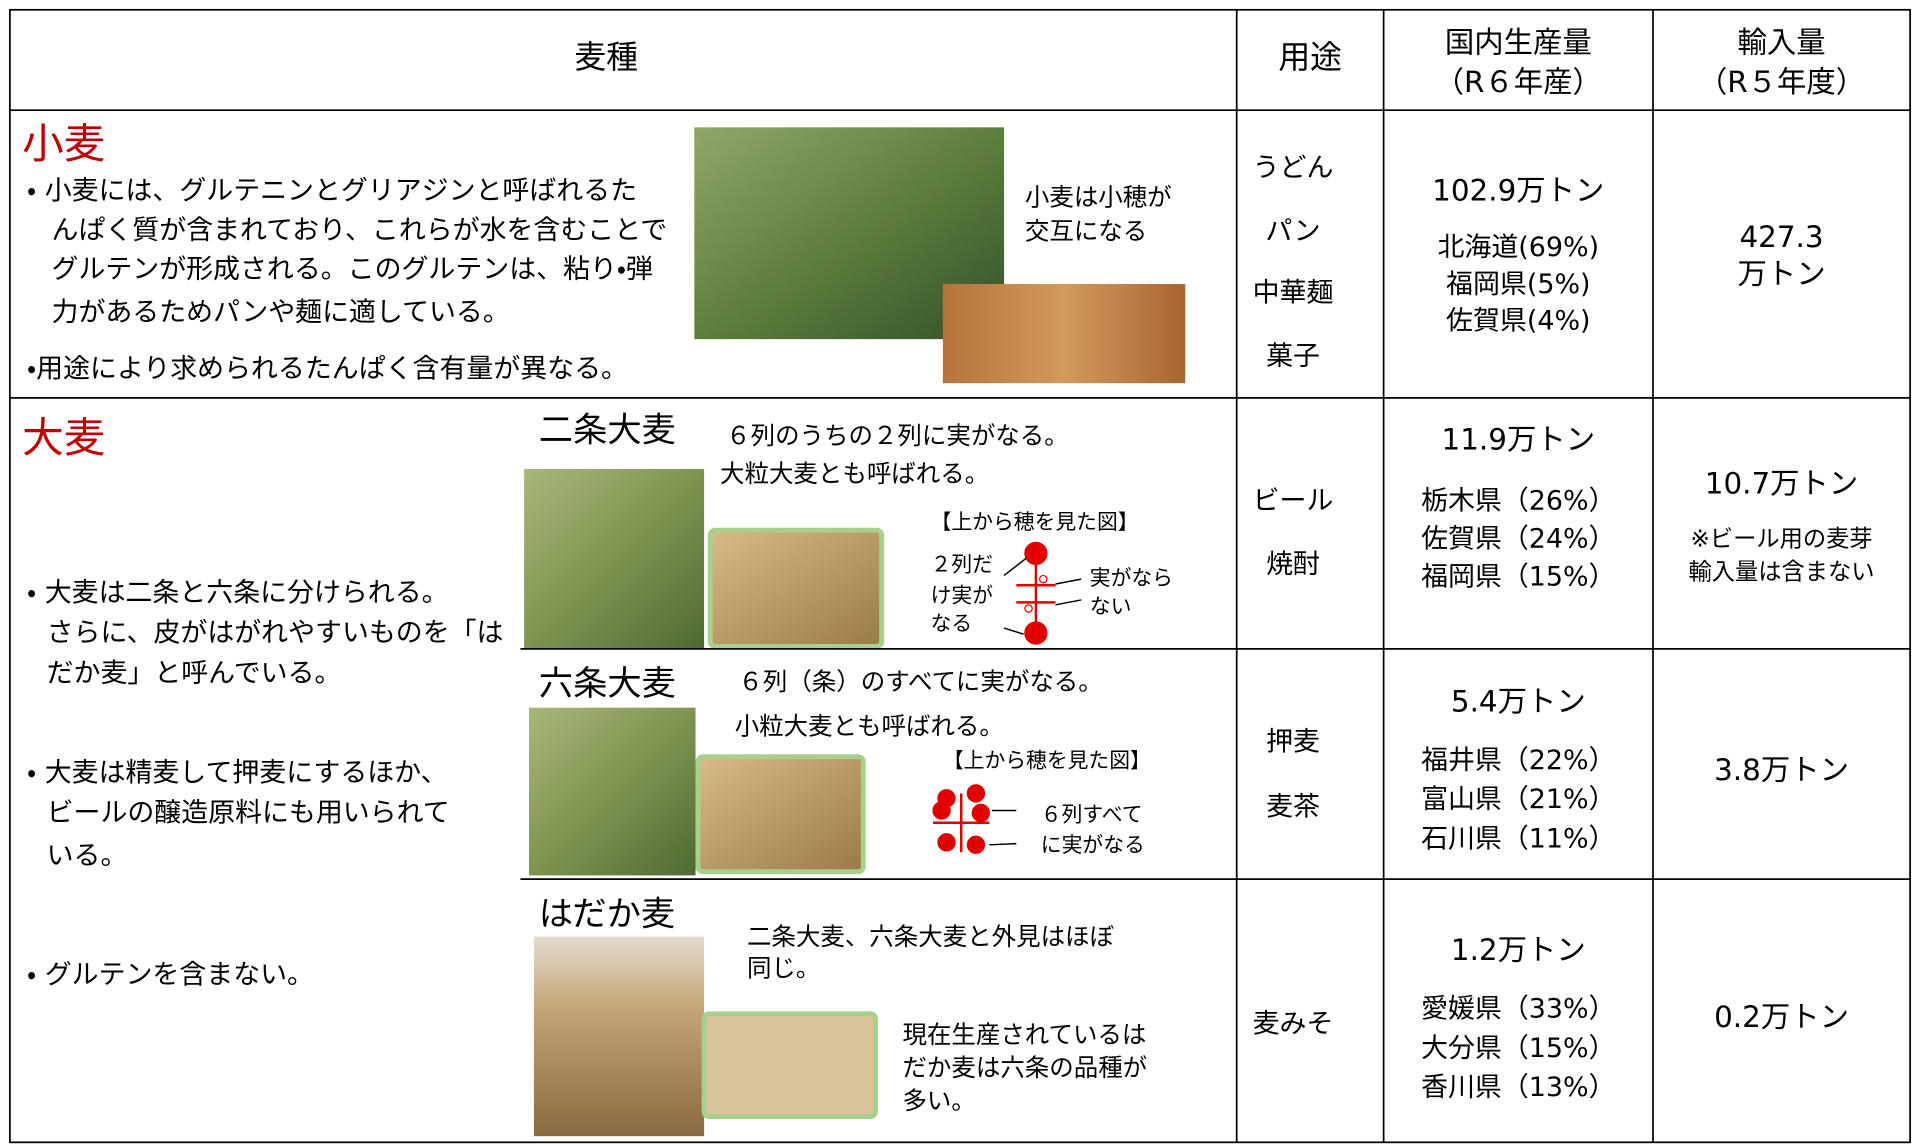 This screenshot has width=1920, height=1146. I want to click on variety-description: 大粒大麦とも呼ばれる。, so click(854, 473).